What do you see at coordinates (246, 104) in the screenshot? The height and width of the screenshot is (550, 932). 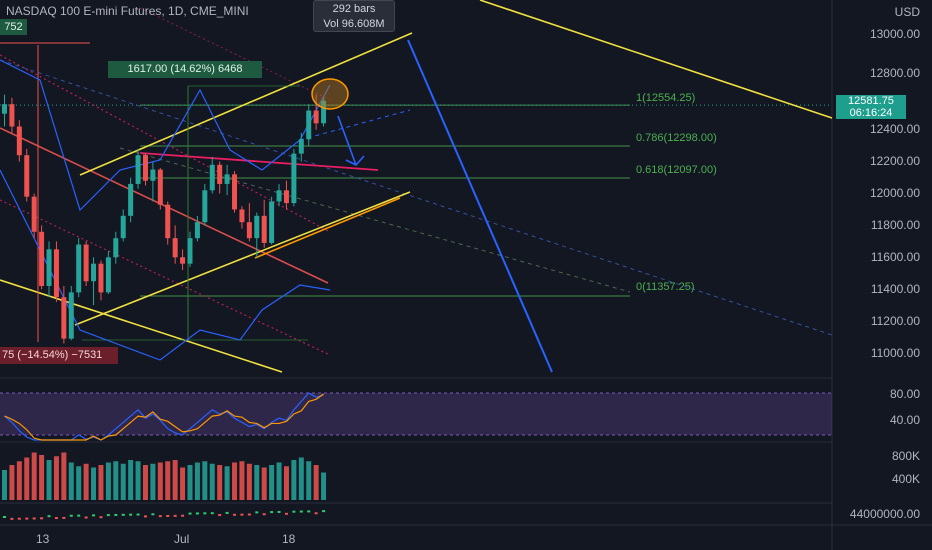 I see `yellow-channel-upper` at bounding box center [246, 104].